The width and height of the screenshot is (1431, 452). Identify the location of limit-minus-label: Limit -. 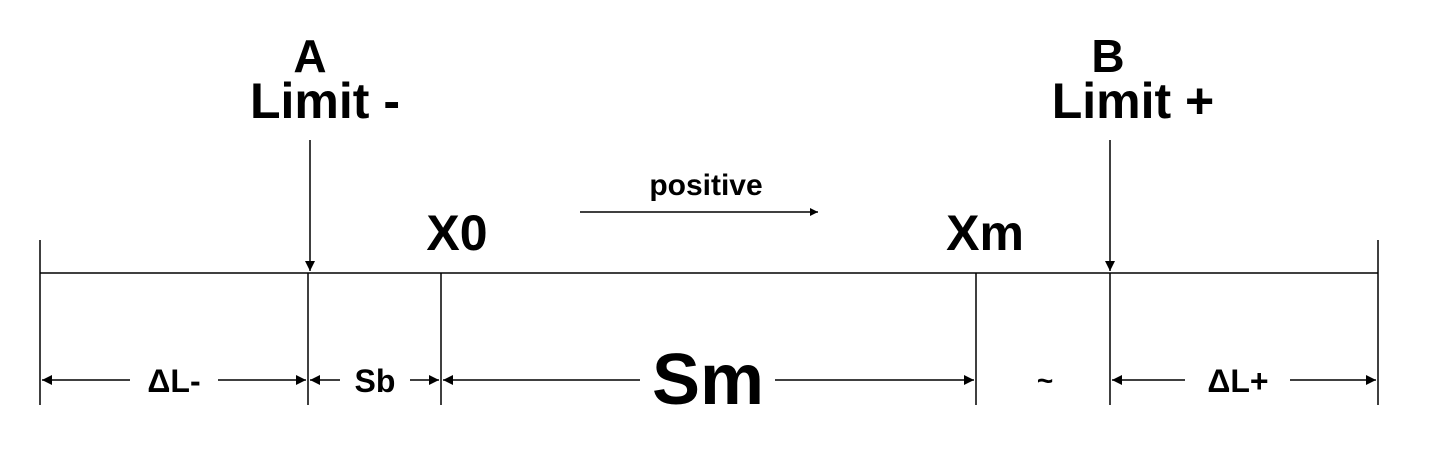
(325, 101).